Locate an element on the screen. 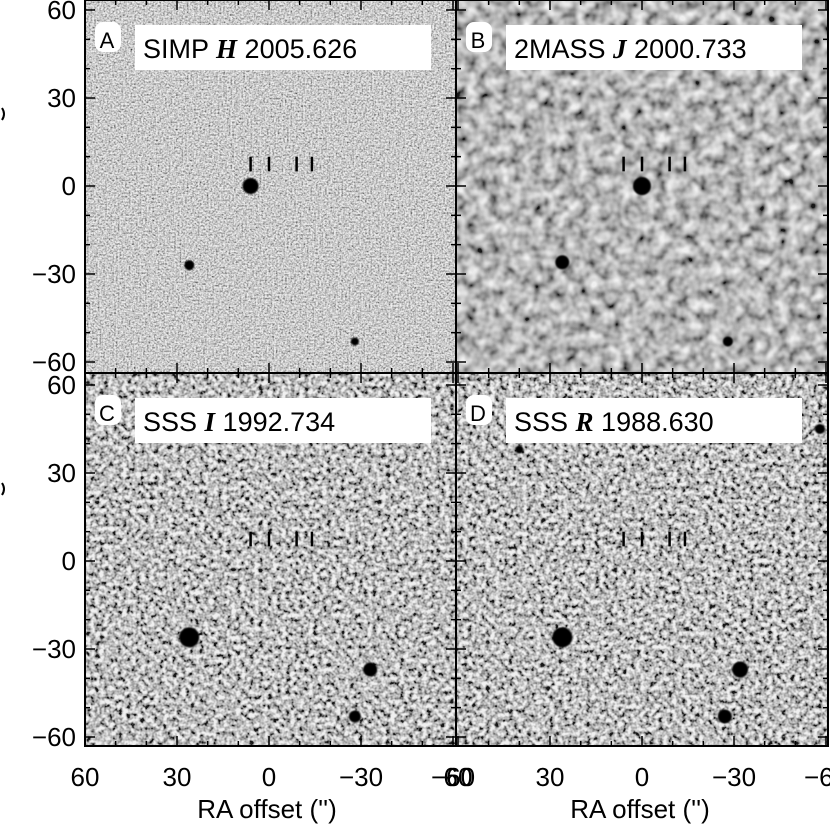 Image resolution: width=830 pixels, height=835 pixels. epoch: 1992.734 is located at coordinates (275, 422).